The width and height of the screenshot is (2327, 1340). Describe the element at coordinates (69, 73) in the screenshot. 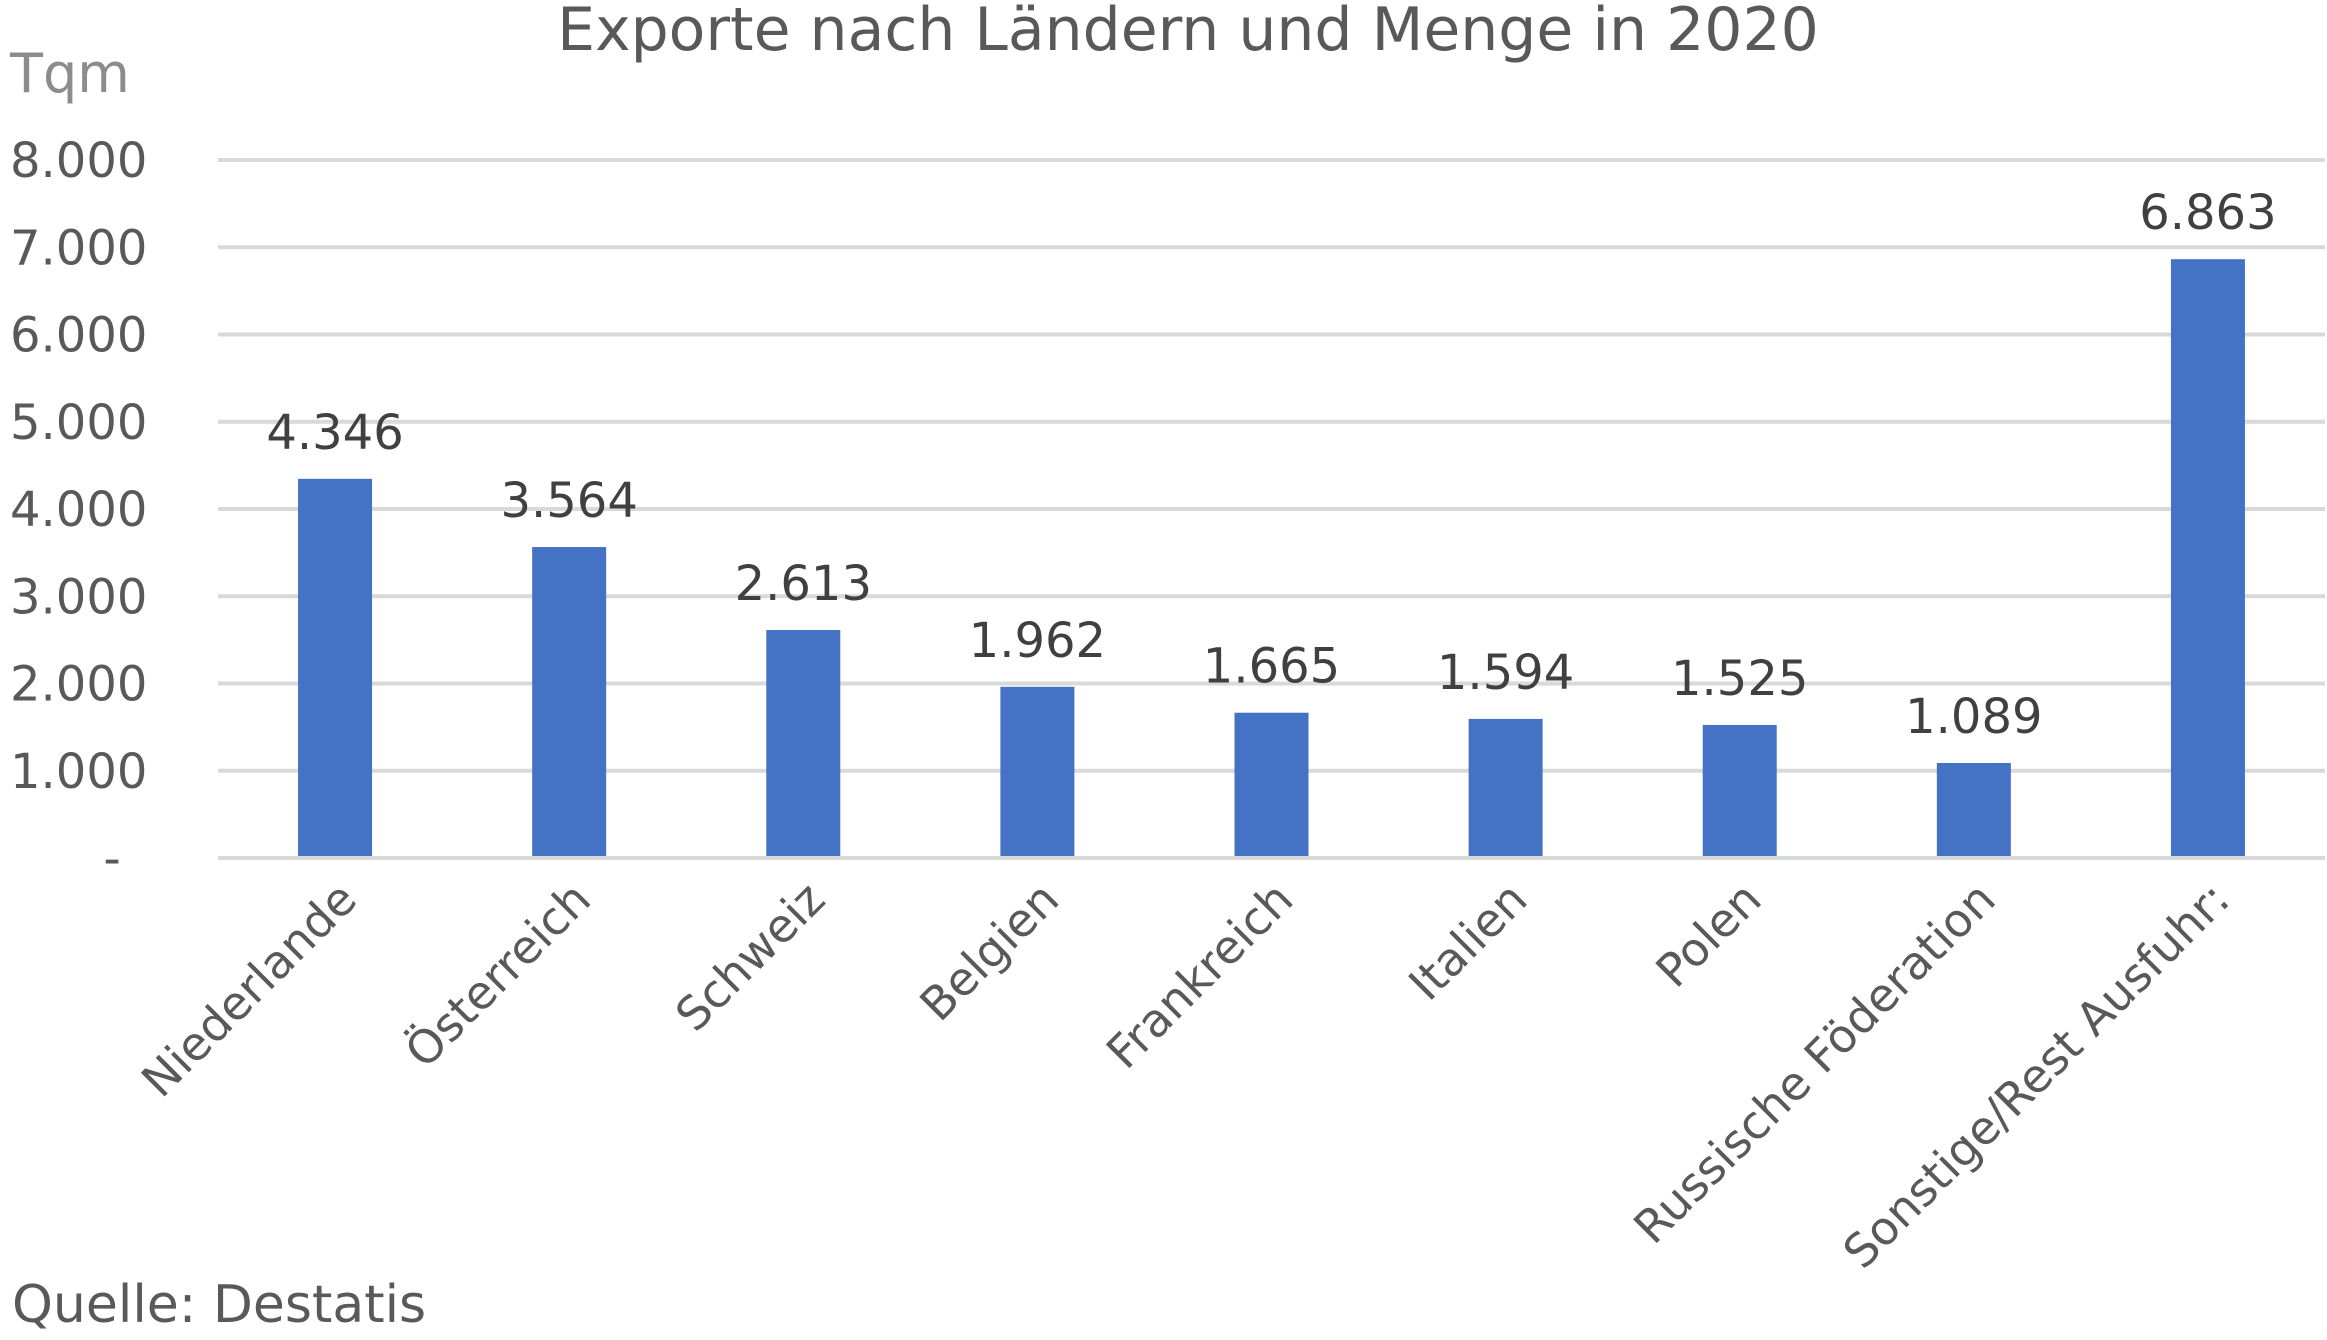

I see `y-axis-unit-label: Tqm` at that location.